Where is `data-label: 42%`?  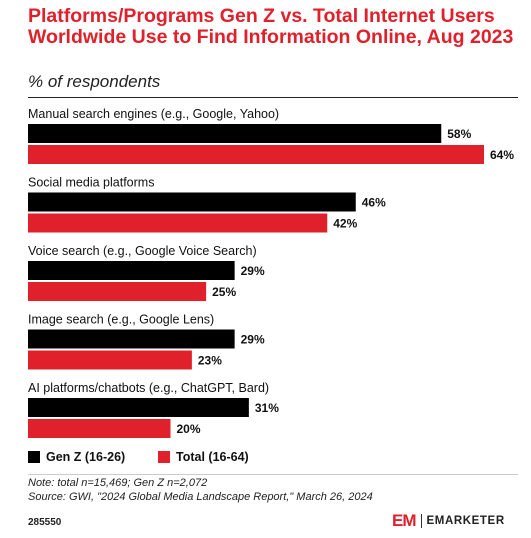
data-label: 42% is located at coordinates (345, 224).